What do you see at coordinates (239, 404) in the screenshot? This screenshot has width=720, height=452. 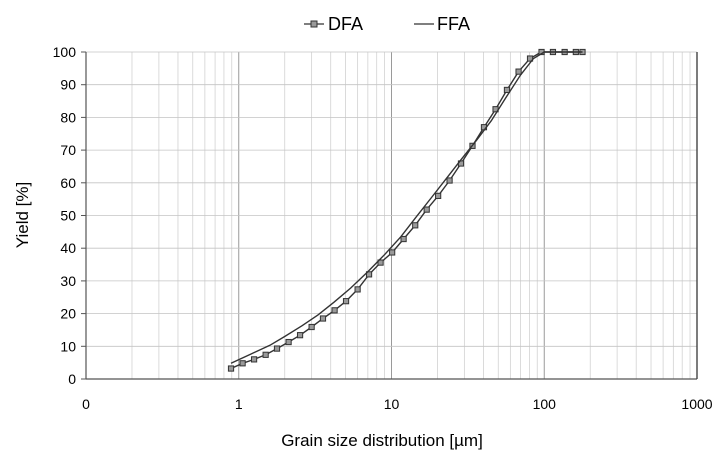 I see `x-tick-label: 1` at bounding box center [239, 404].